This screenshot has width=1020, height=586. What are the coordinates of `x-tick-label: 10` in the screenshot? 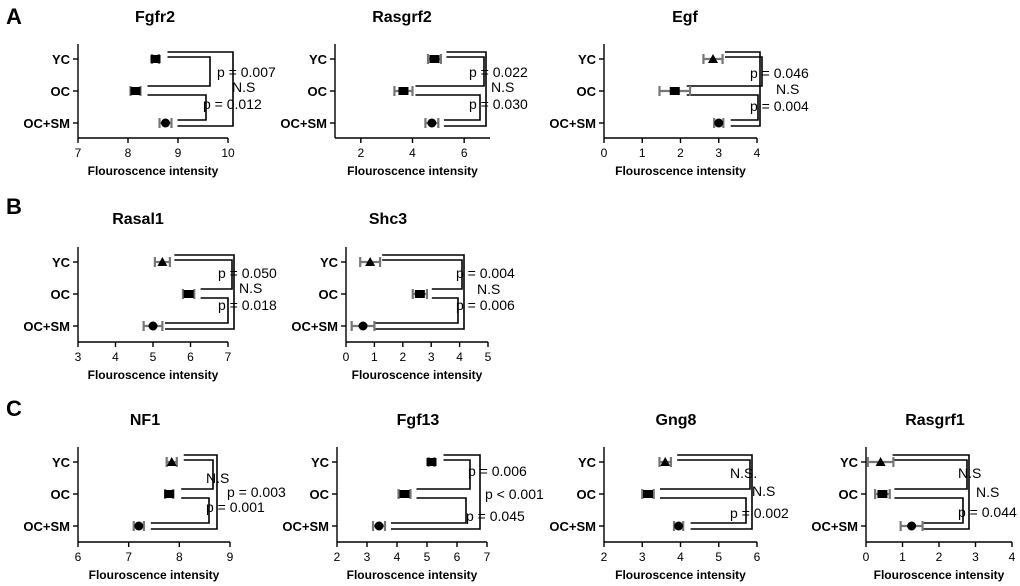 It's located at (228, 153).